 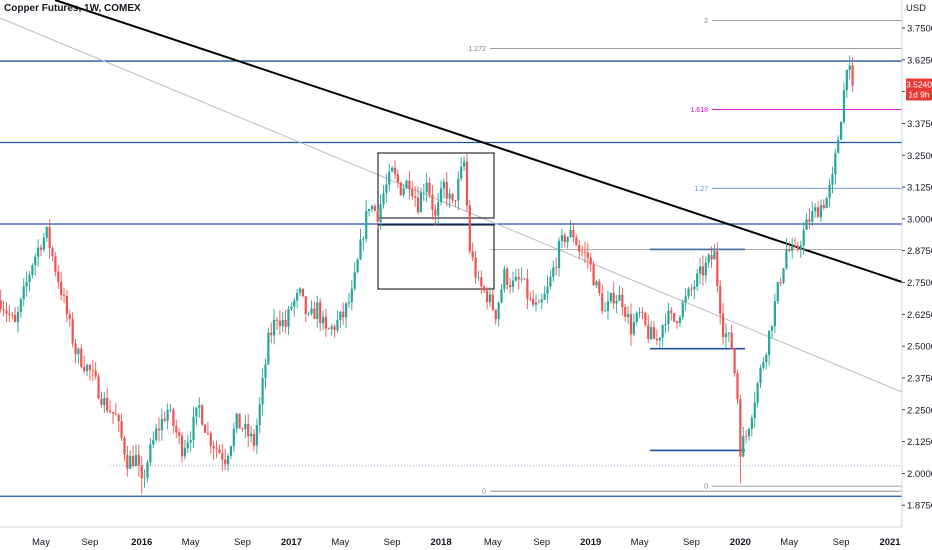 I want to click on price-tick-label: 2.5000, so click(x=919, y=347).